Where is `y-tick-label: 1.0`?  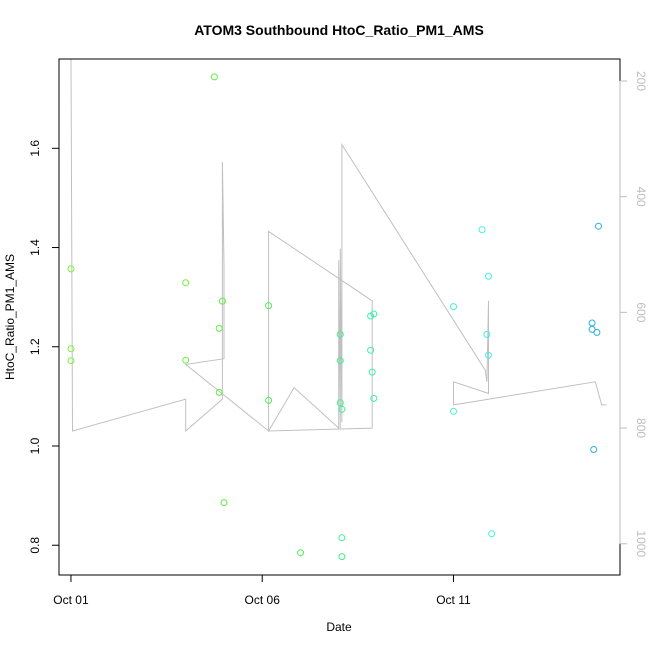
y-tick-label: 1.0 is located at coordinates (35, 445).